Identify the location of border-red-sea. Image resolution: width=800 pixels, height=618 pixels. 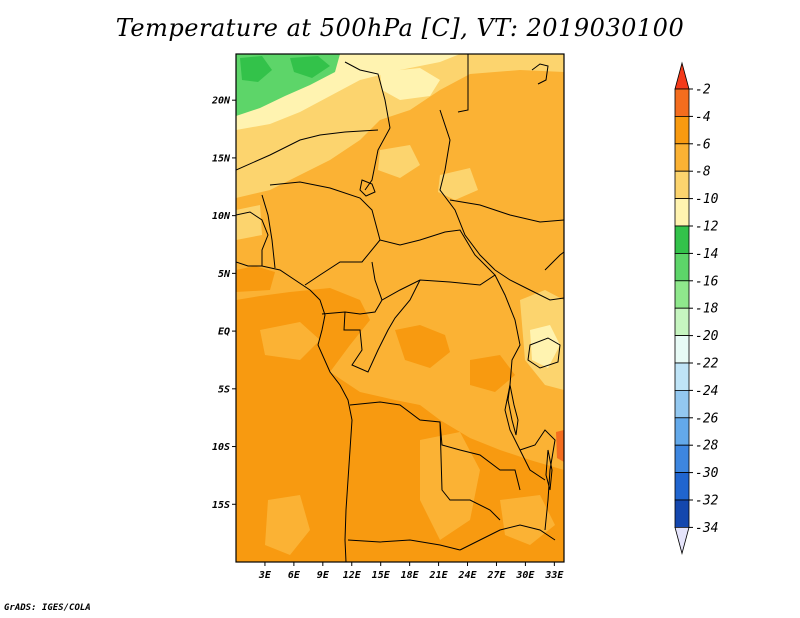
(540, 74).